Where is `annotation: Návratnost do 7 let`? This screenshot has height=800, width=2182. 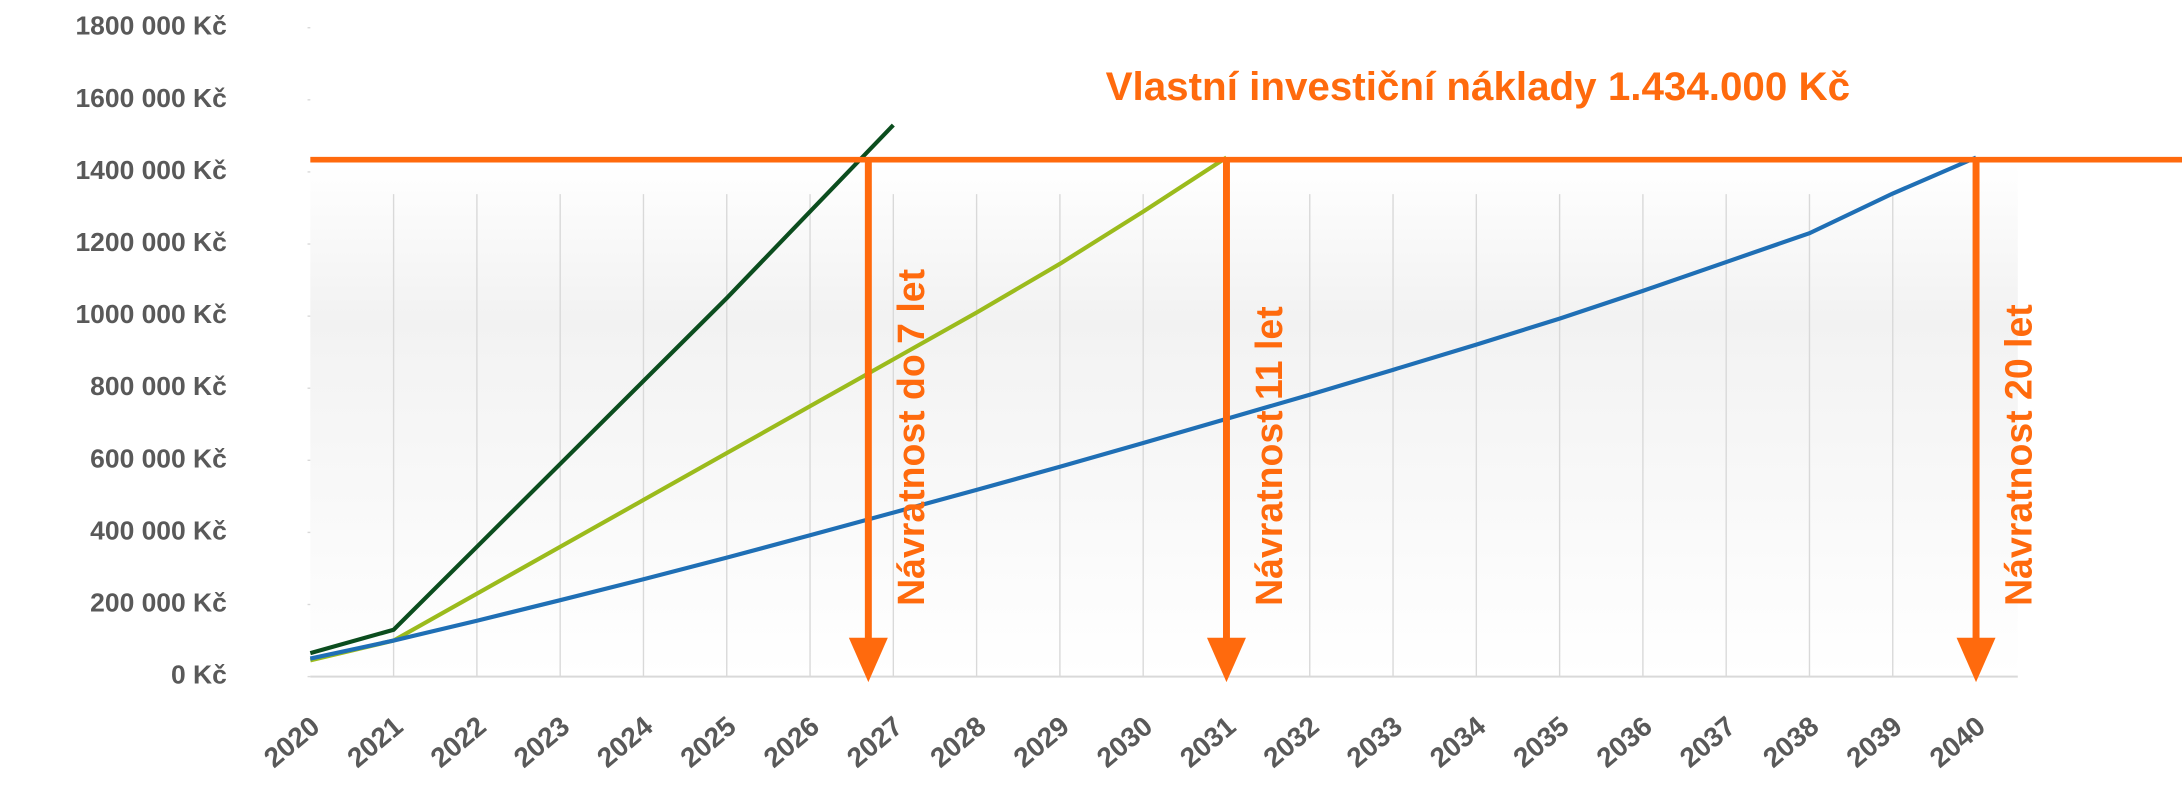 annotation: Návratnost do 7 let is located at coordinates (911, 436).